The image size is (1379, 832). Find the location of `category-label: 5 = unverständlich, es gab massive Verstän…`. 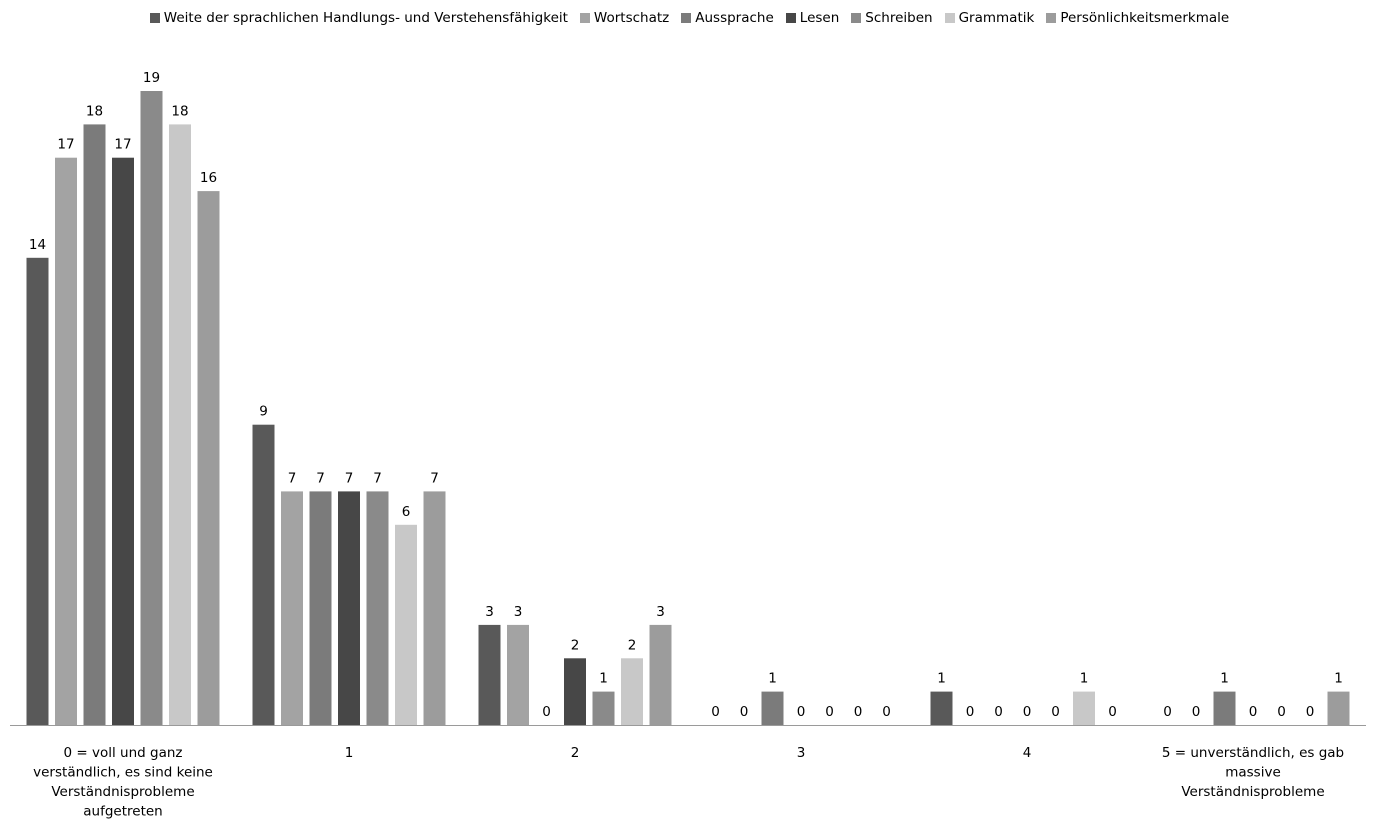

category-label: 5 = unverständlich, es gab massive Verstän… is located at coordinates (1253, 772).